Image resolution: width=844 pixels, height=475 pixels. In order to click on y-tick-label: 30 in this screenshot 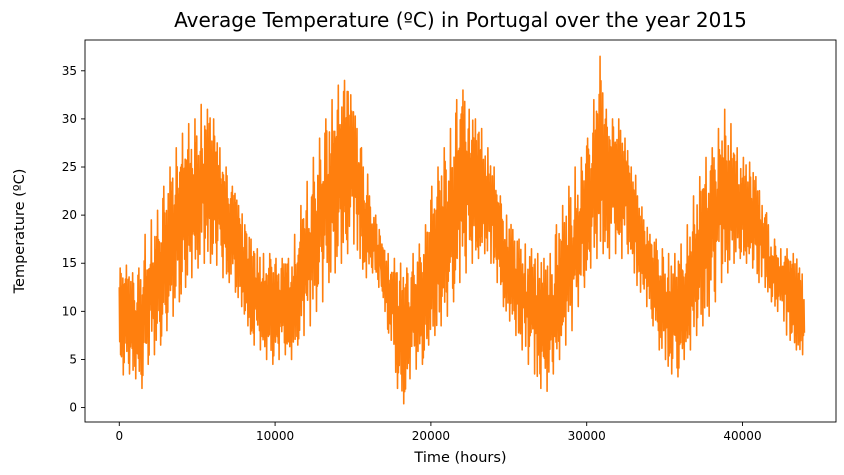, I will do `click(69, 119)`.